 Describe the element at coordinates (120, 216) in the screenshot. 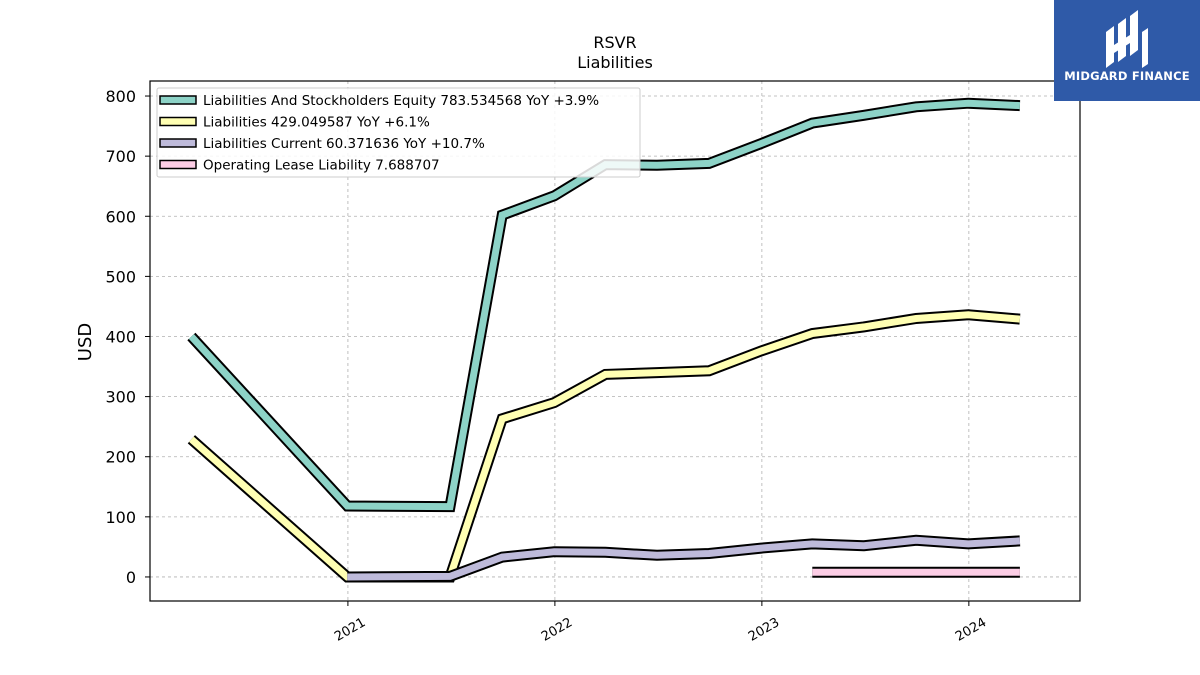

I see `y-tick-label: 600` at that location.